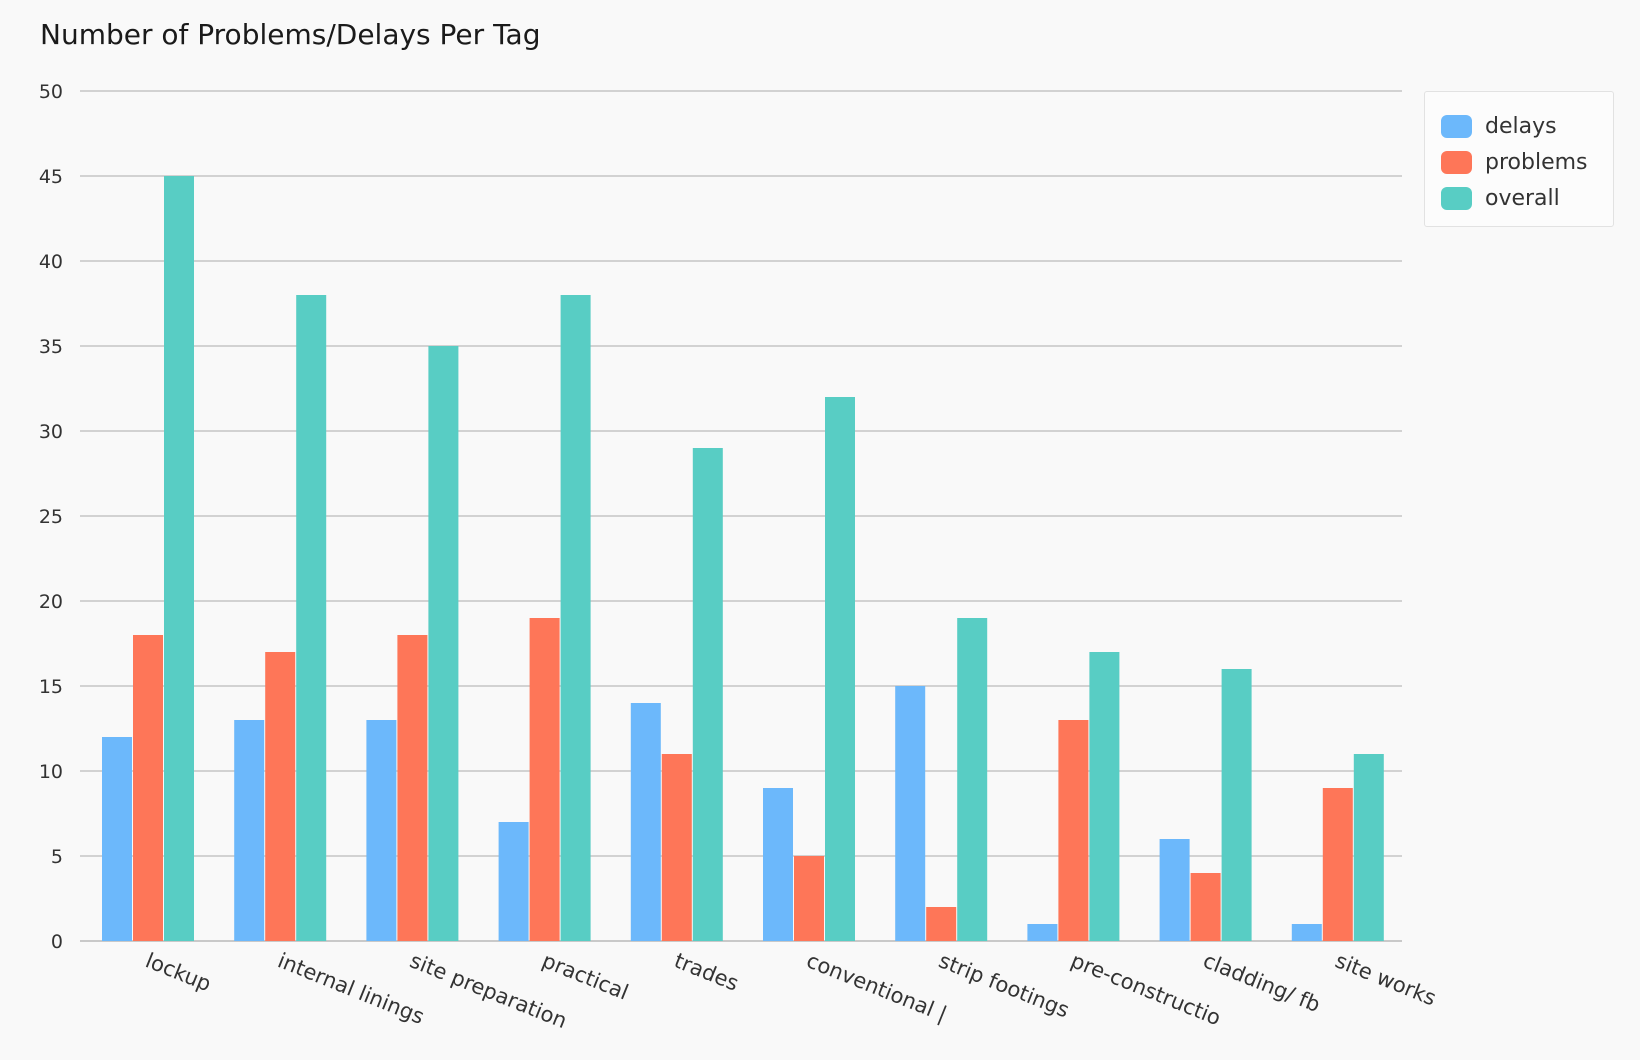 The height and width of the screenshot is (1060, 1640). Describe the element at coordinates (51, 92) in the screenshot. I see `y-tick-label: 50` at that location.